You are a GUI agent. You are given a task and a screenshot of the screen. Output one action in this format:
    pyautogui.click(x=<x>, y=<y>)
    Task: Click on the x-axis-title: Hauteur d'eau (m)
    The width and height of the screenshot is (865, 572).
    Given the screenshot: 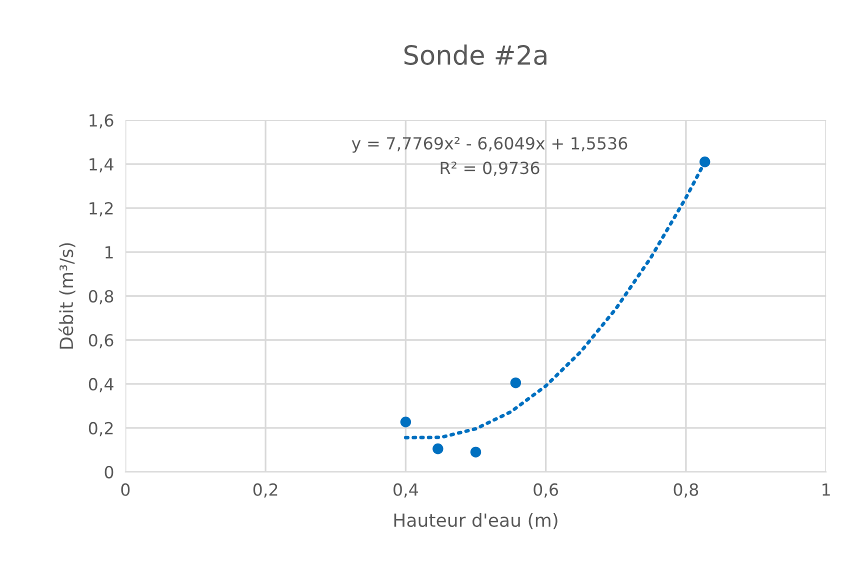 What is the action you would take?
    pyautogui.click(x=476, y=521)
    